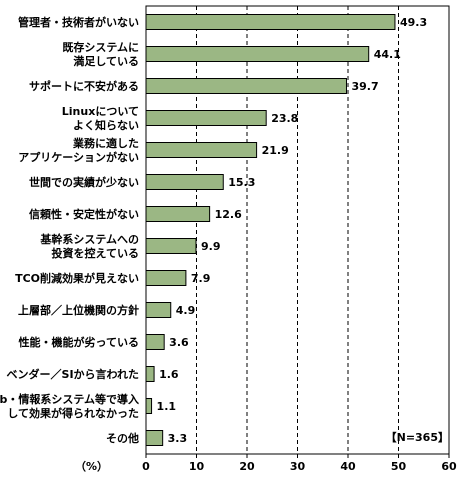  I want to click on bar-value-label: 1.1, so click(167, 406).